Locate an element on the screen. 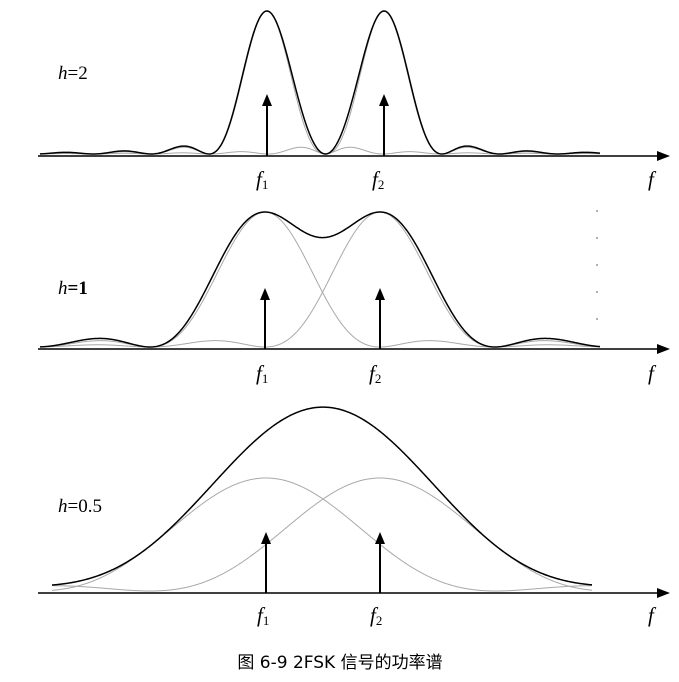 The image size is (679, 682). panel-h05-component-f1 is located at coordinates (321, 534).